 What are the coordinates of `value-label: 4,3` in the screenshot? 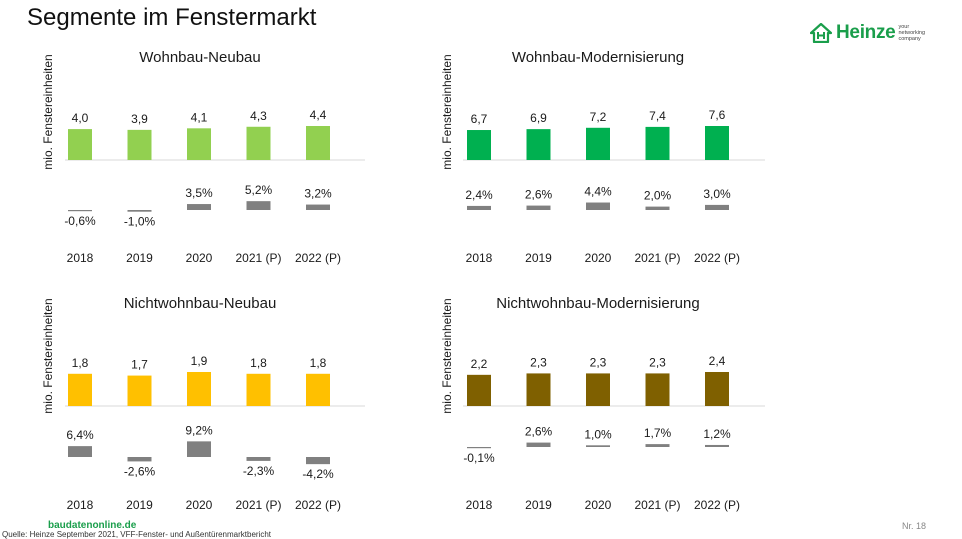 It's located at (258, 116).